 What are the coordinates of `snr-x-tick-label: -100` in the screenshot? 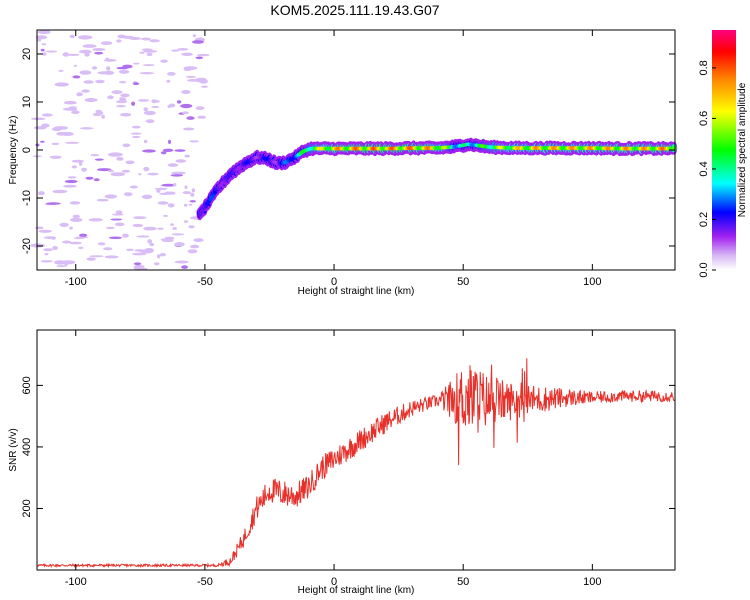 It's located at (76, 582).